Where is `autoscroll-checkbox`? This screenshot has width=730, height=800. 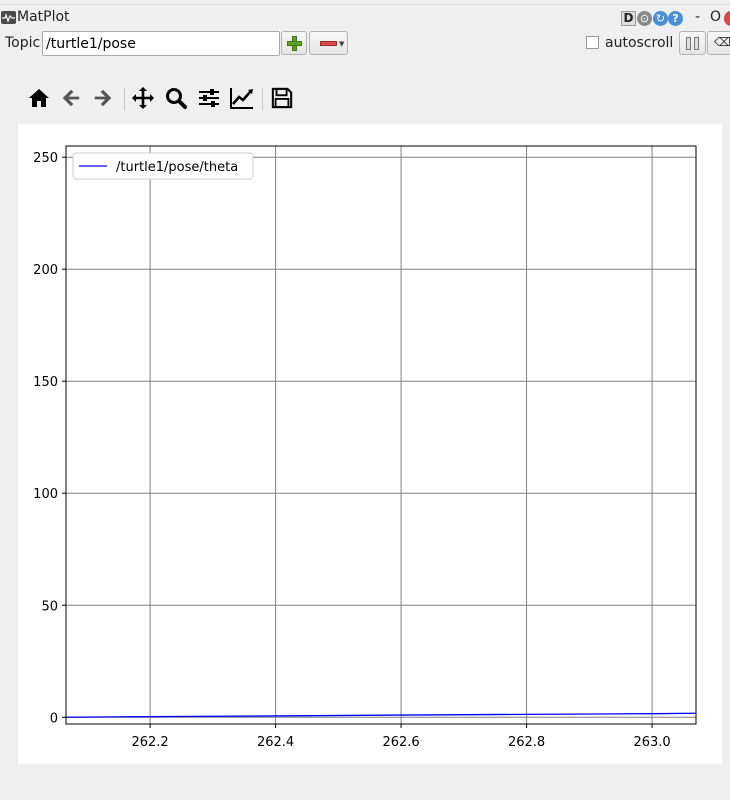
autoscroll-checkbox is located at coordinates (592, 42).